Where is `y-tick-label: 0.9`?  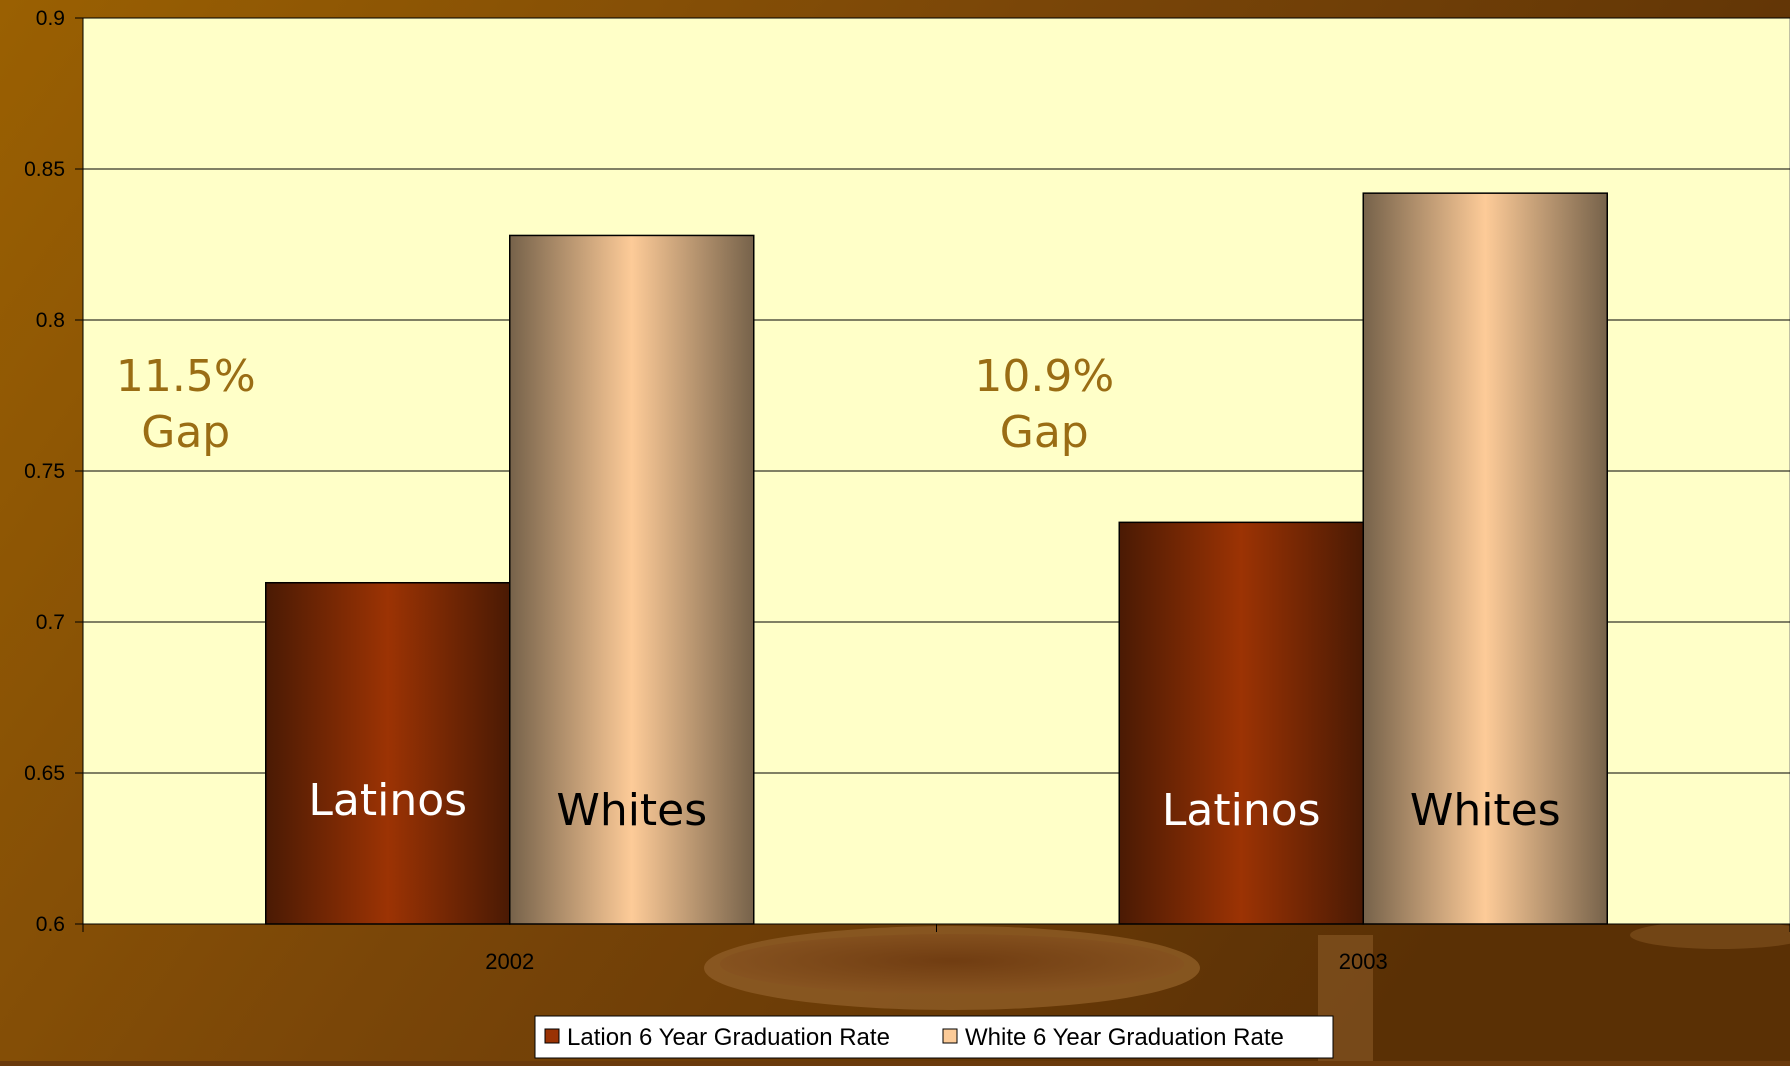 y-tick-label: 0.9 is located at coordinates (50, 18).